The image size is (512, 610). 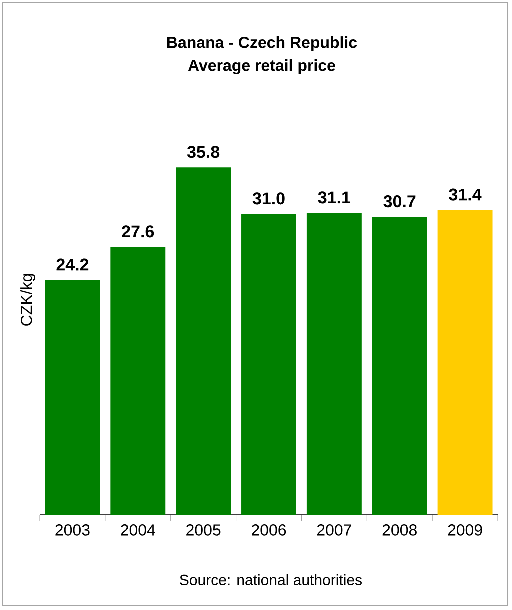 I want to click on x-tick-label: 2008, so click(x=399, y=530).